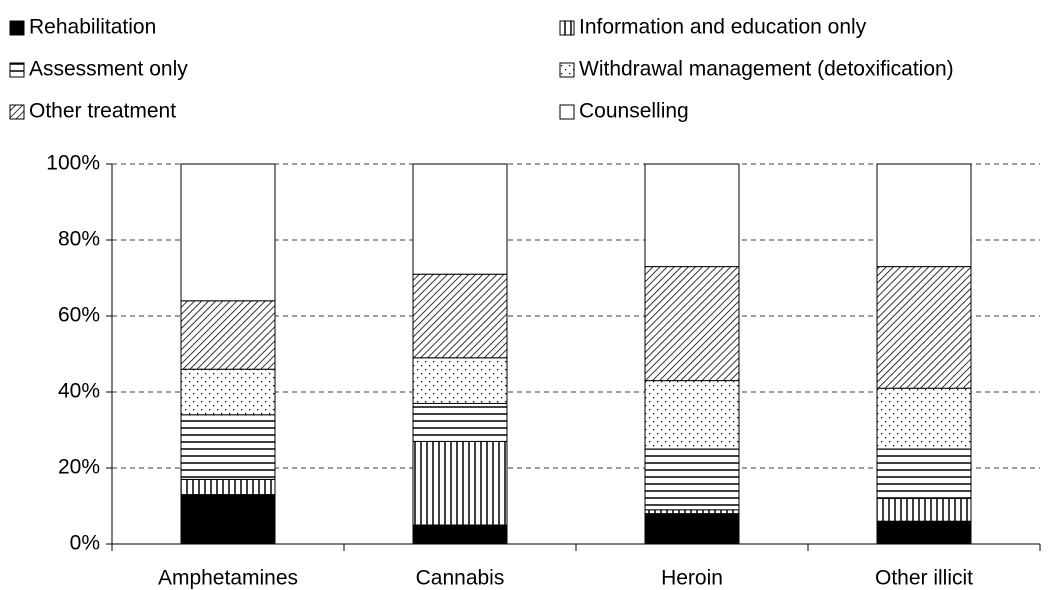 This screenshot has width=1056, height=590. What do you see at coordinates (79, 391) in the screenshot?
I see `y-tick-label: 40%` at bounding box center [79, 391].